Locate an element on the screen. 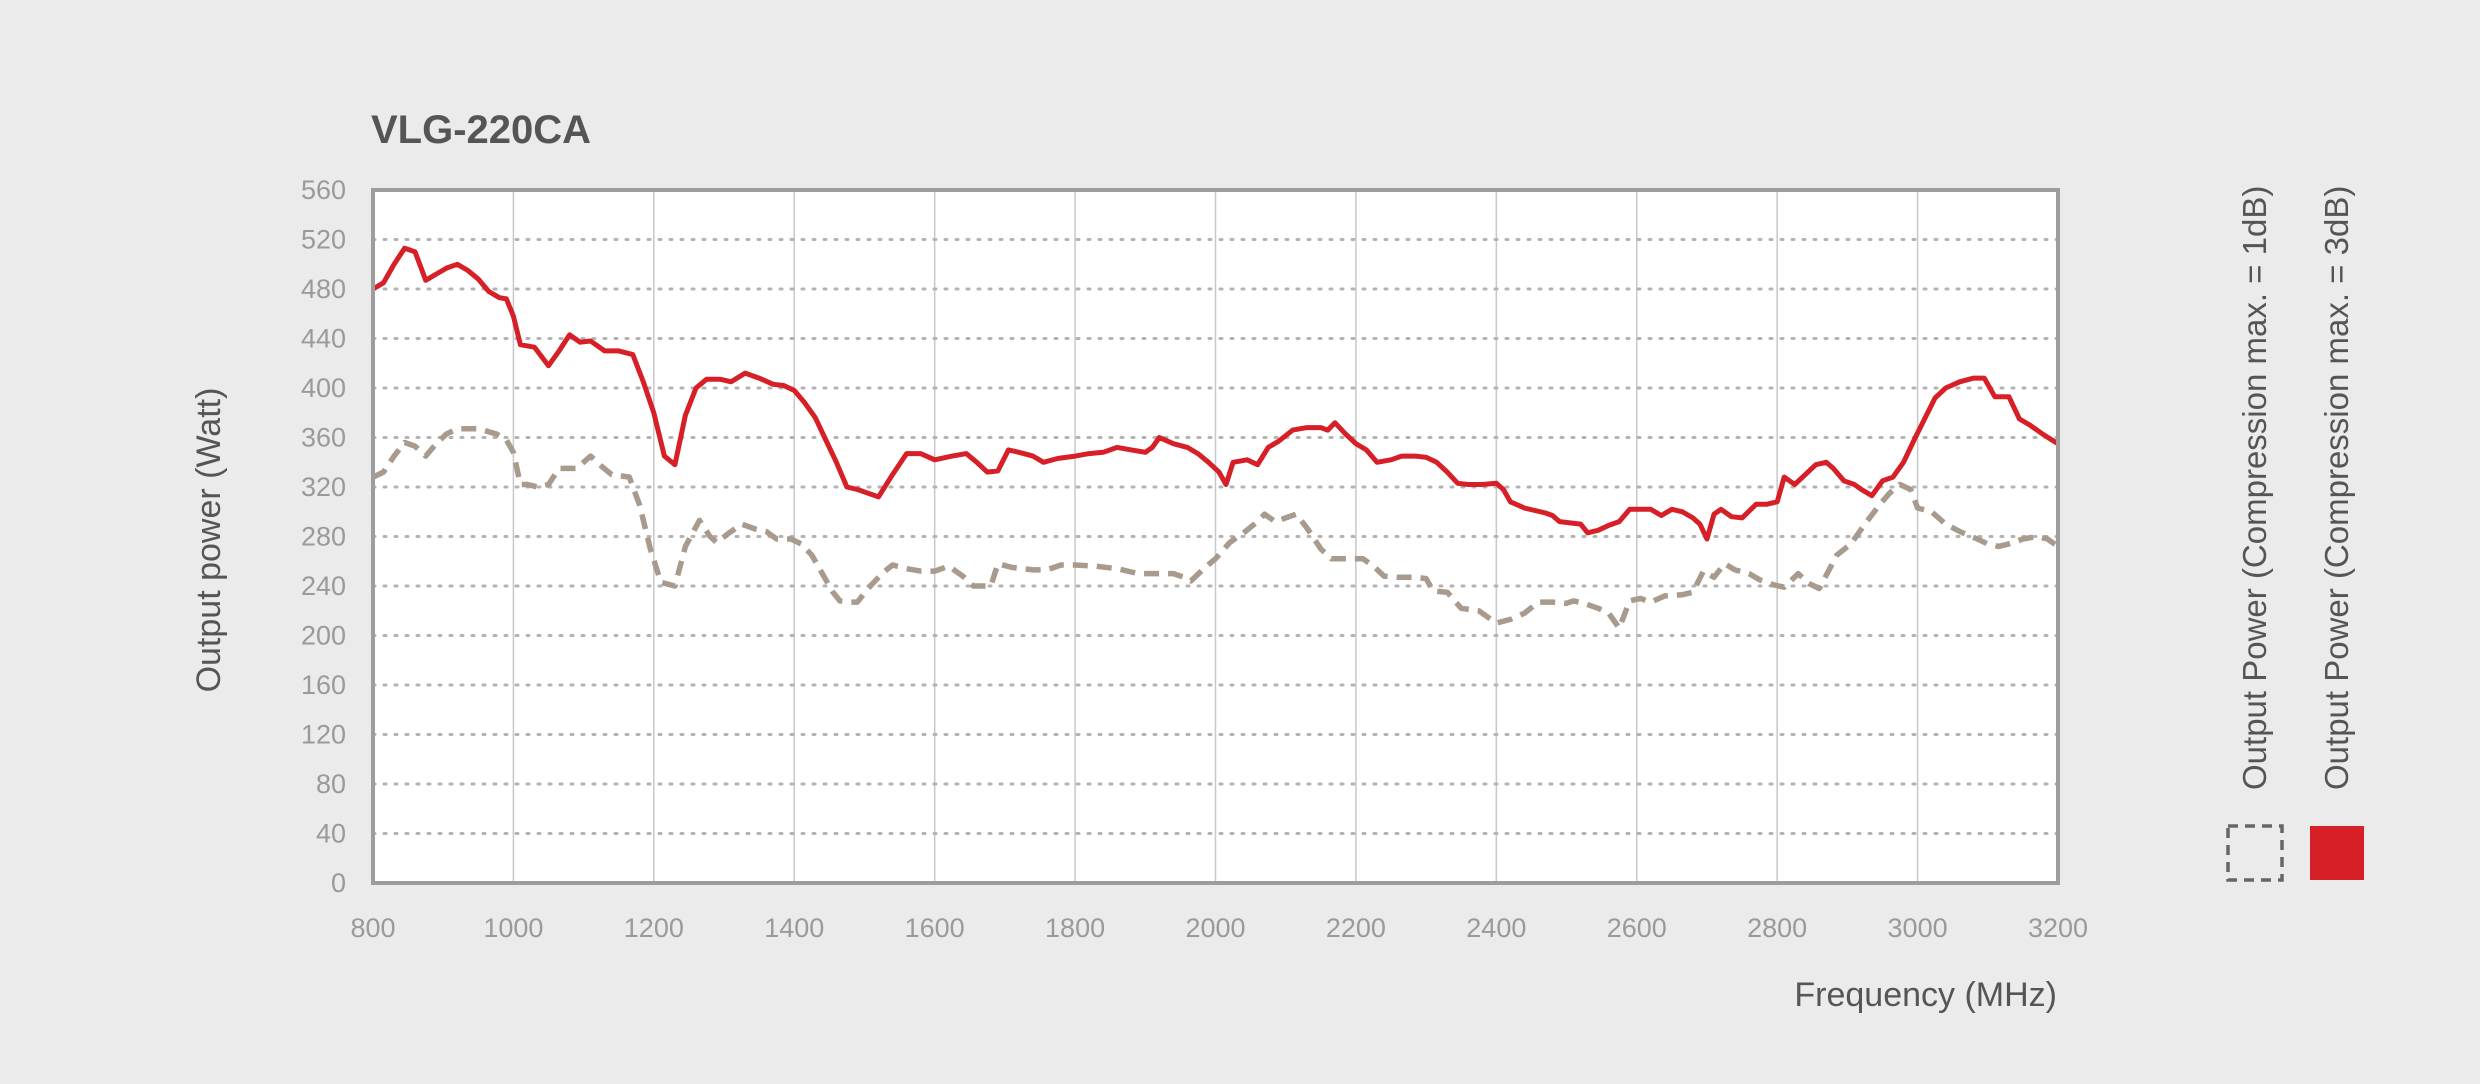 The height and width of the screenshot is (1084, 2480). x-tick-label: 2200 is located at coordinates (1356, 928).